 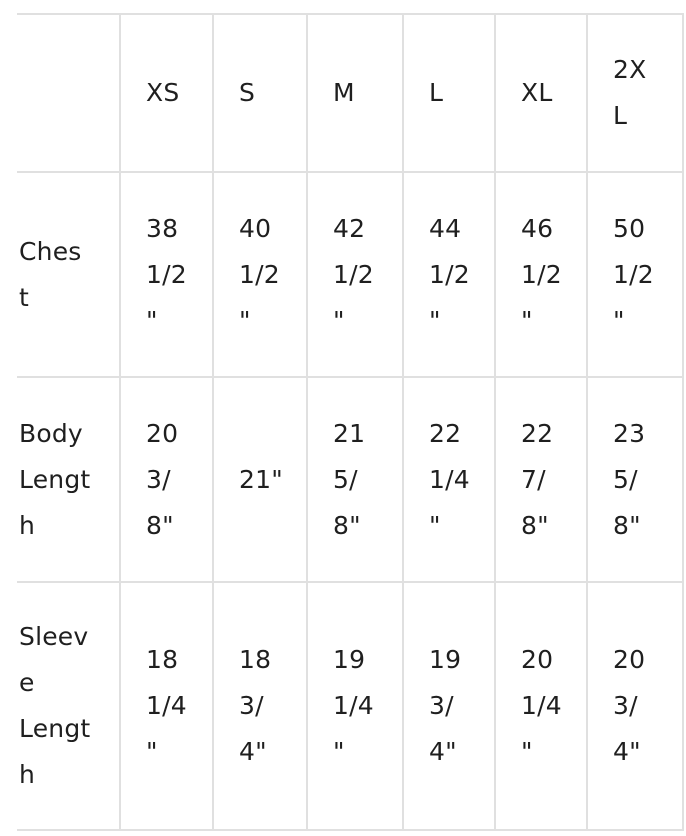 What do you see at coordinates (449, 274) in the screenshot?
I see `cell-chest-l: 44 1/2 "` at bounding box center [449, 274].